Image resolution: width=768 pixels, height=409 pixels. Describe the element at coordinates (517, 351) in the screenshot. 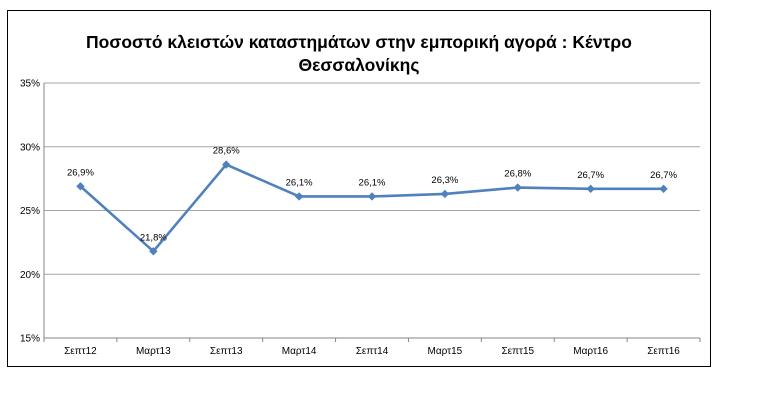

I see `x-tick-label: Σεπτ15` at that location.